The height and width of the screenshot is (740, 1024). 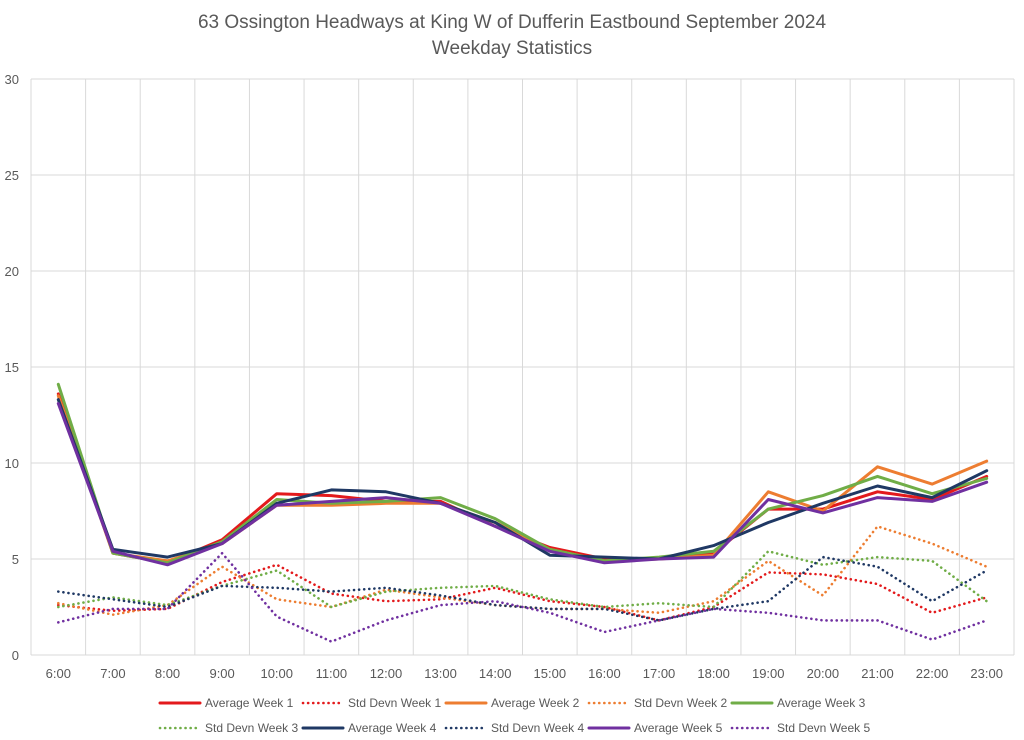 I want to click on y-tick-label: 25, so click(x=12, y=175).